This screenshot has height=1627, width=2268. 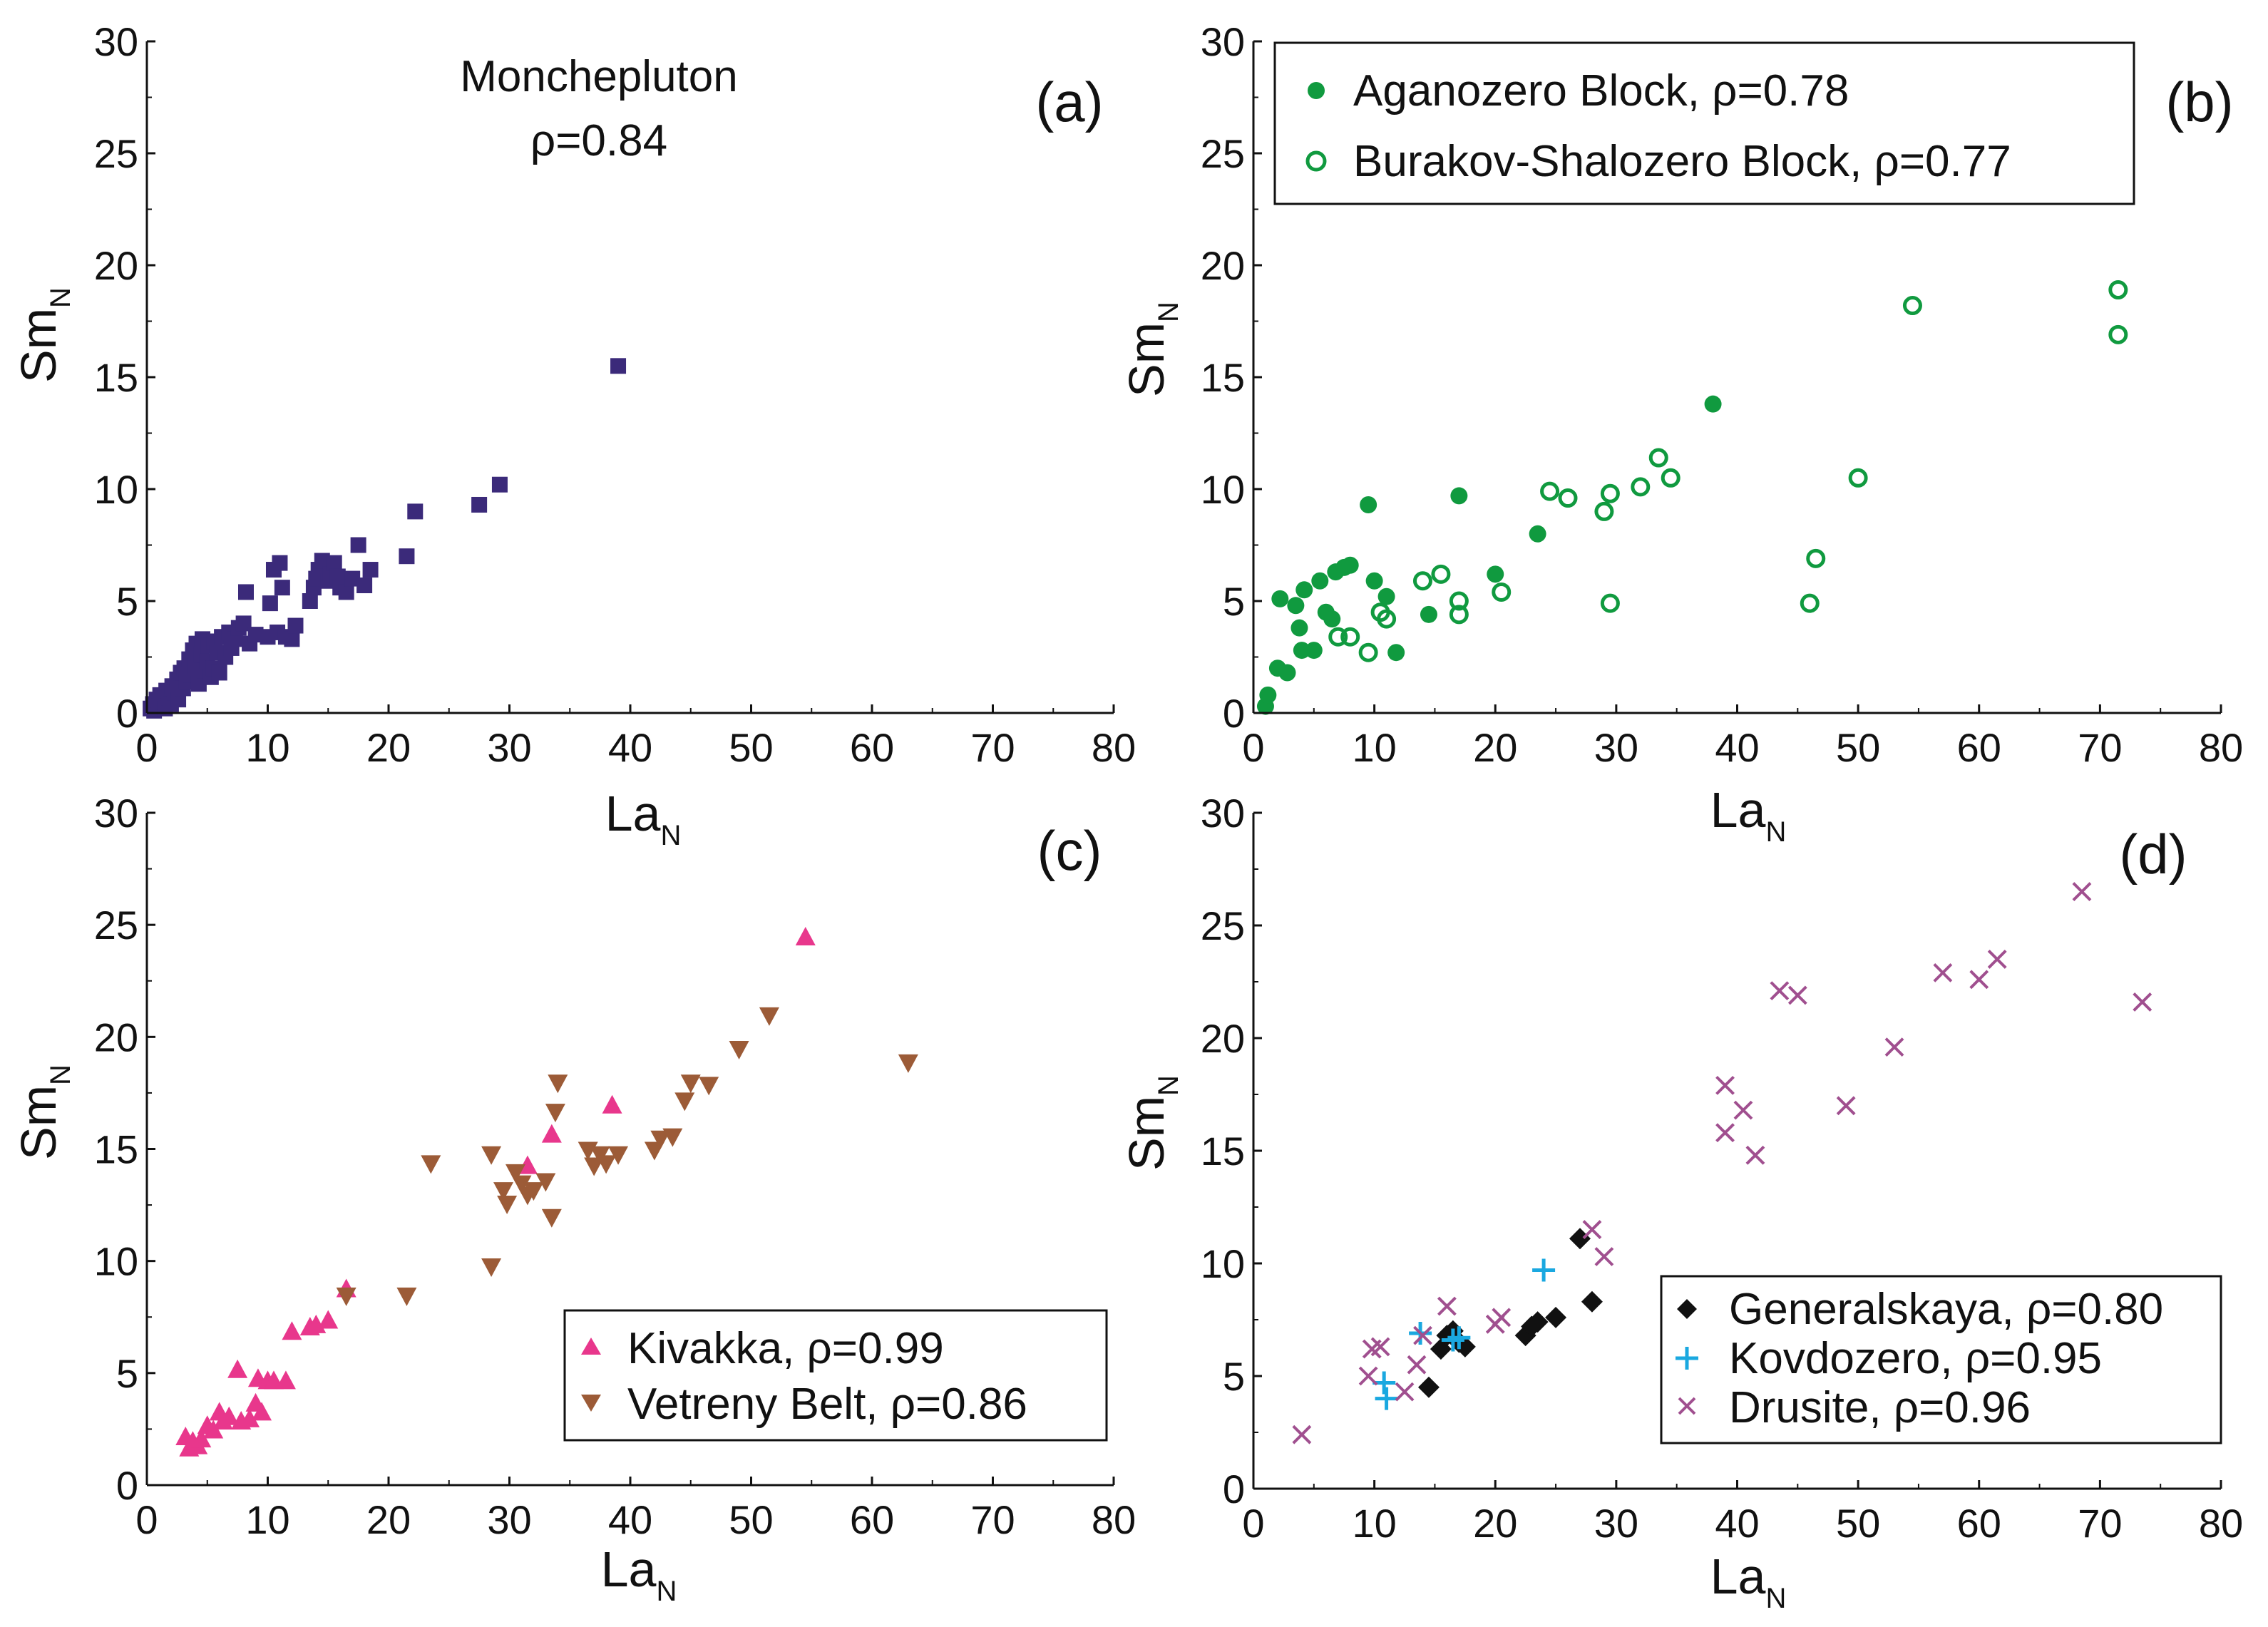 What do you see at coordinates (39, 345) in the screenshot?
I see `panel-a-y-title-main: Sm` at bounding box center [39, 345].